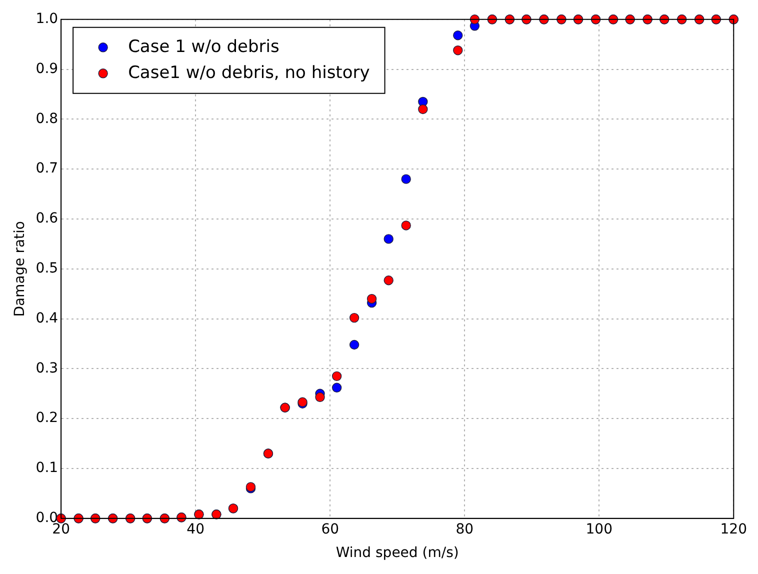  I want to click on y-tick-label: 0.3, so click(47, 368).